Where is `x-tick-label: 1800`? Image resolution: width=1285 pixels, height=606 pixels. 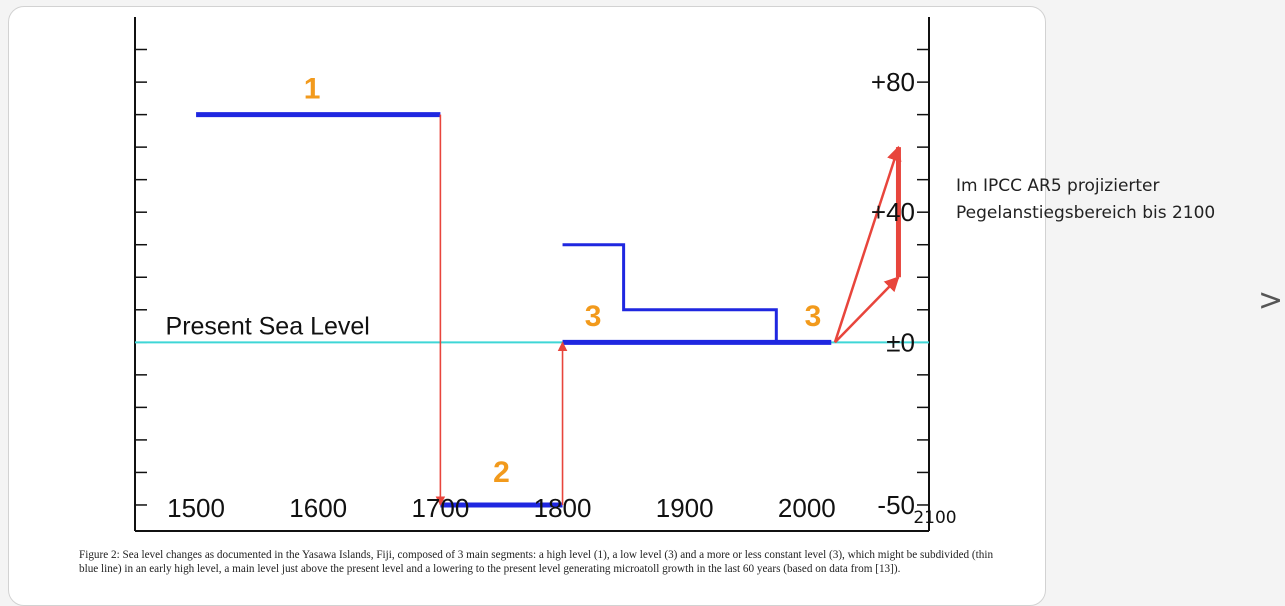
x-tick-label: 1800 is located at coordinates (563, 508).